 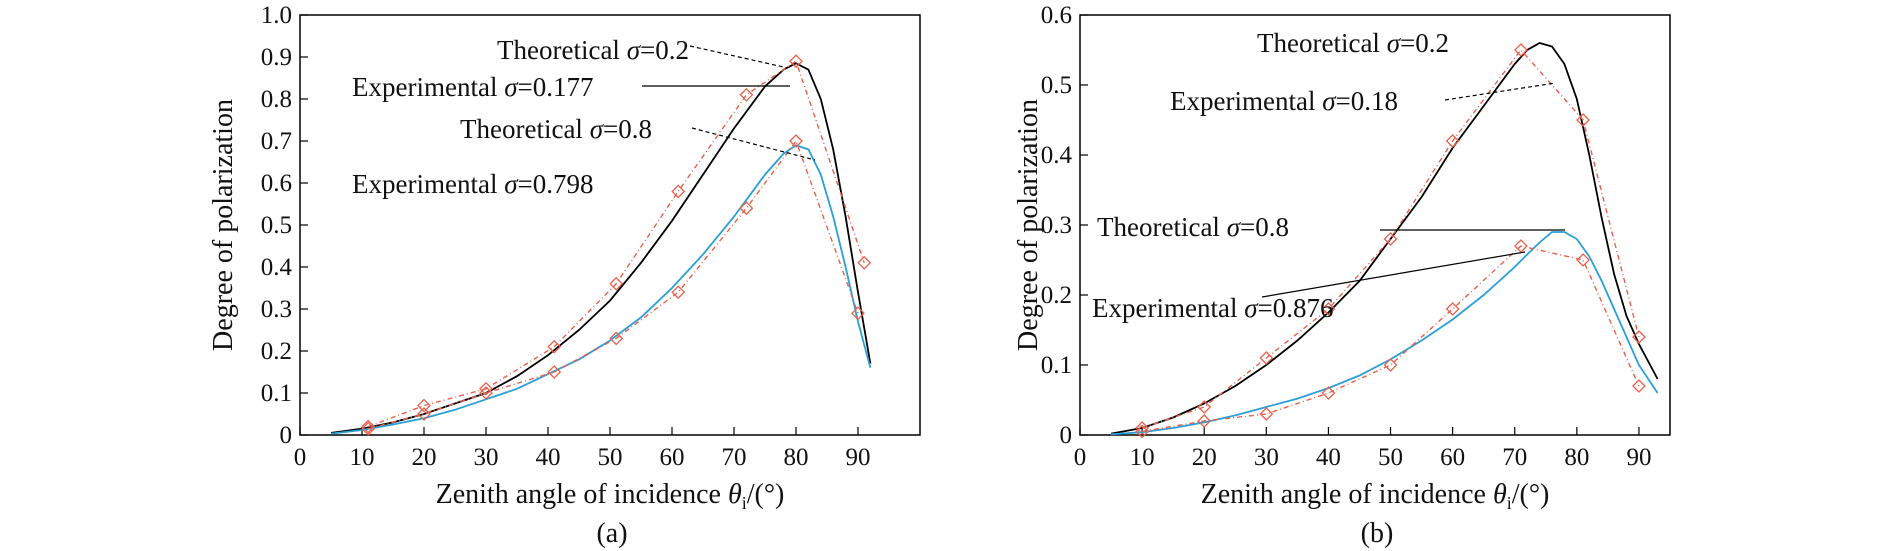 What do you see at coordinates (1057, 155) in the screenshot?
I see `y-tick-label: 0.4` at bounding box center [1057, 155].